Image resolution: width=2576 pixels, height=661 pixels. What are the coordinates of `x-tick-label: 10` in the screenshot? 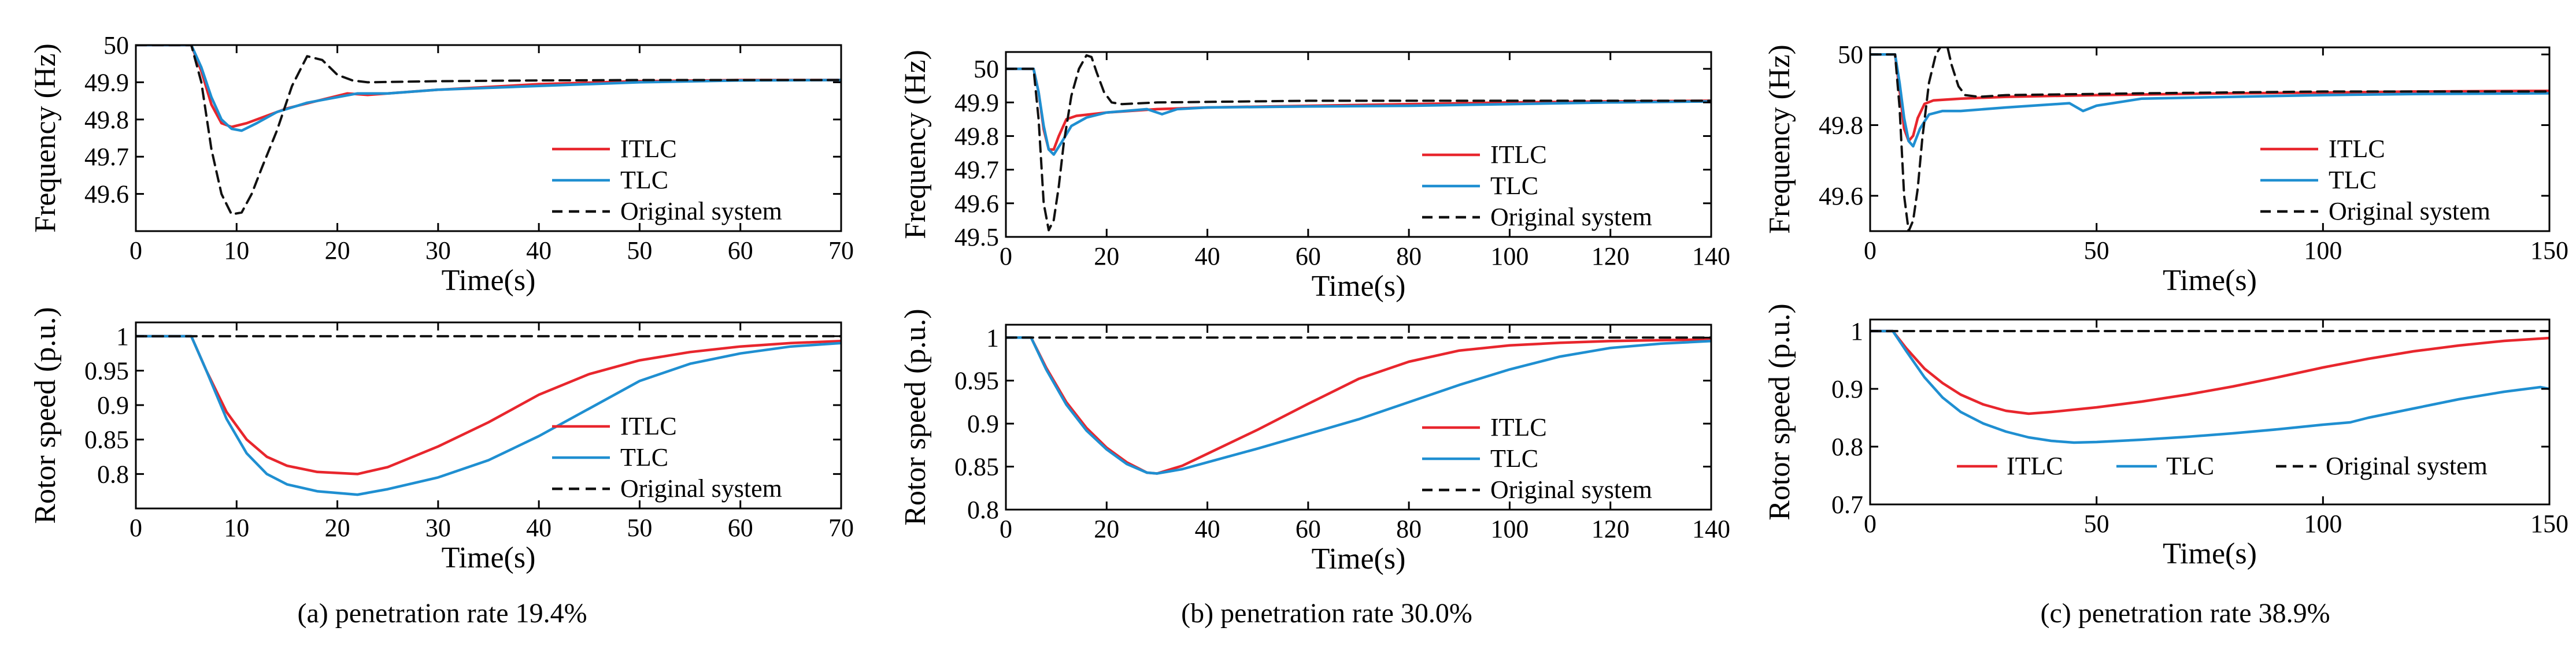 It's located at (236, 528).